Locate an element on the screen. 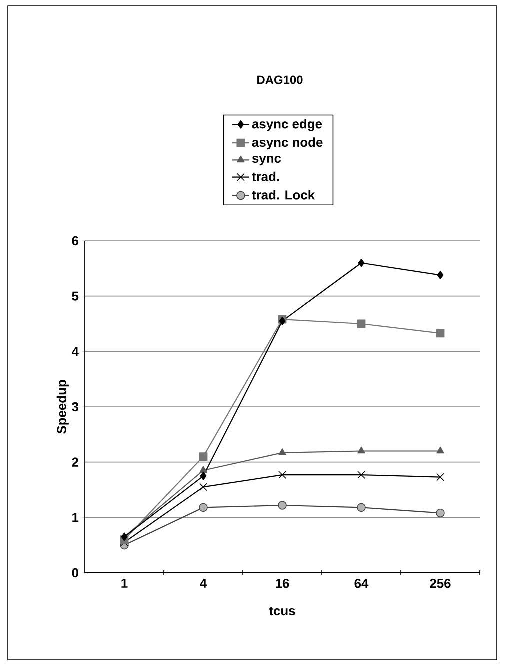 The height and width of the screenshot is (666, 505). y-tick-label: 6 is located at coordinates (75, 241).